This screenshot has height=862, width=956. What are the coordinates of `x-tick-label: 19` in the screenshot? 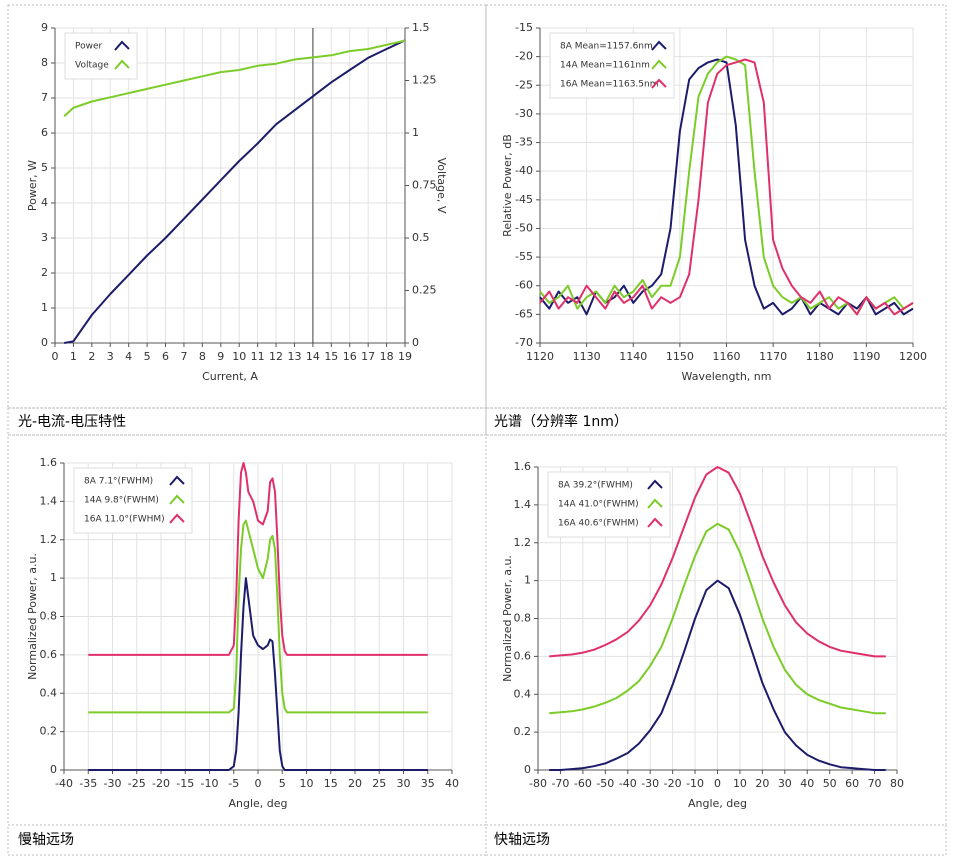 It's located at (405, 356).